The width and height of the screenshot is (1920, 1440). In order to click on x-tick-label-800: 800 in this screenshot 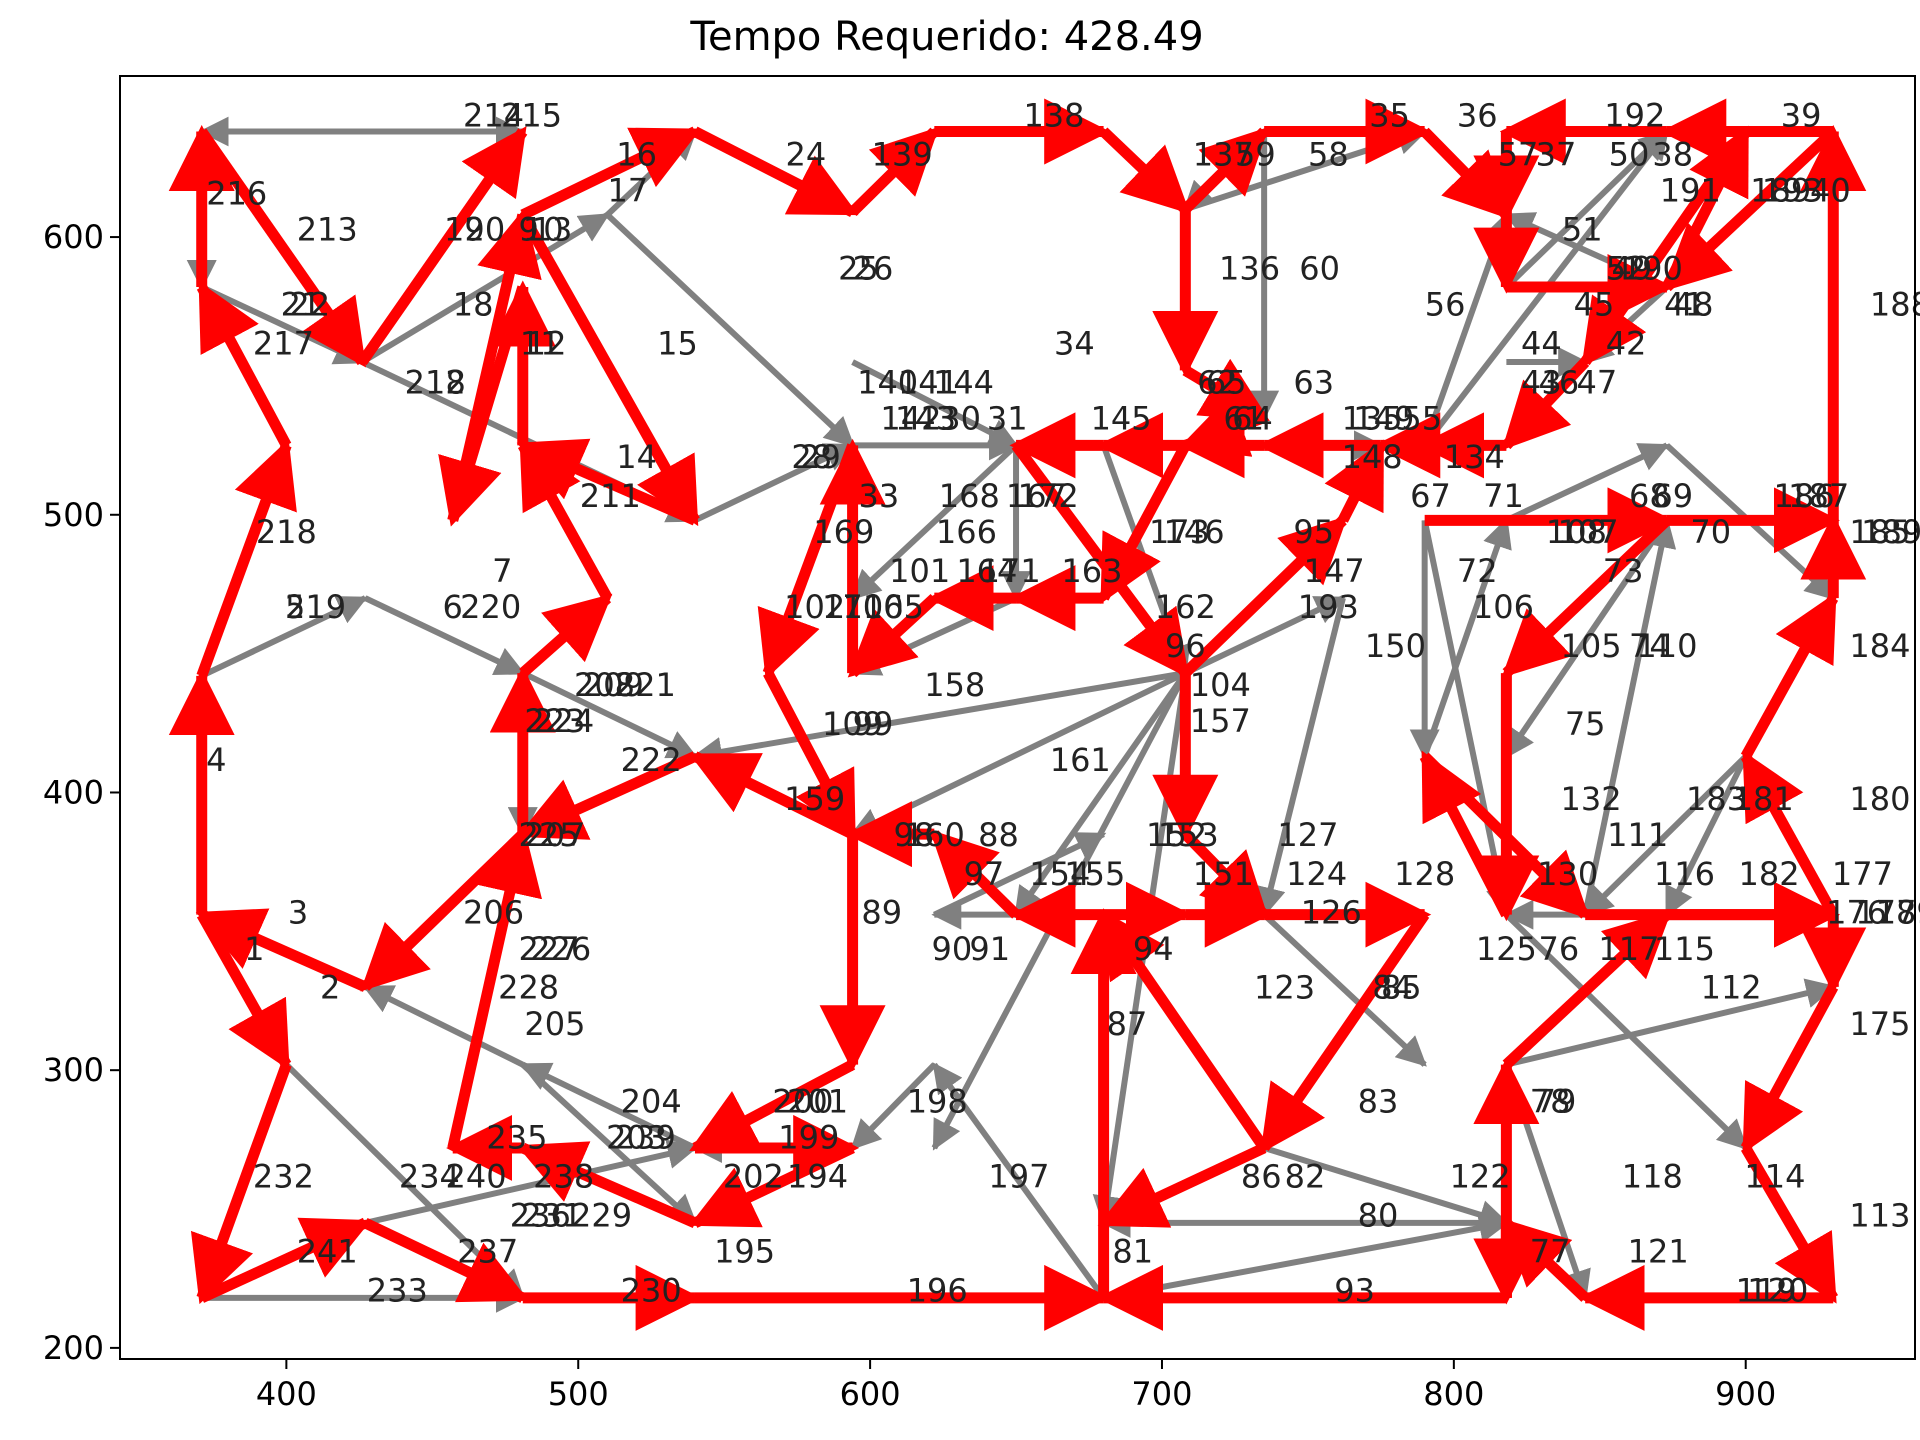, I will do `click(1453, 1394)`.